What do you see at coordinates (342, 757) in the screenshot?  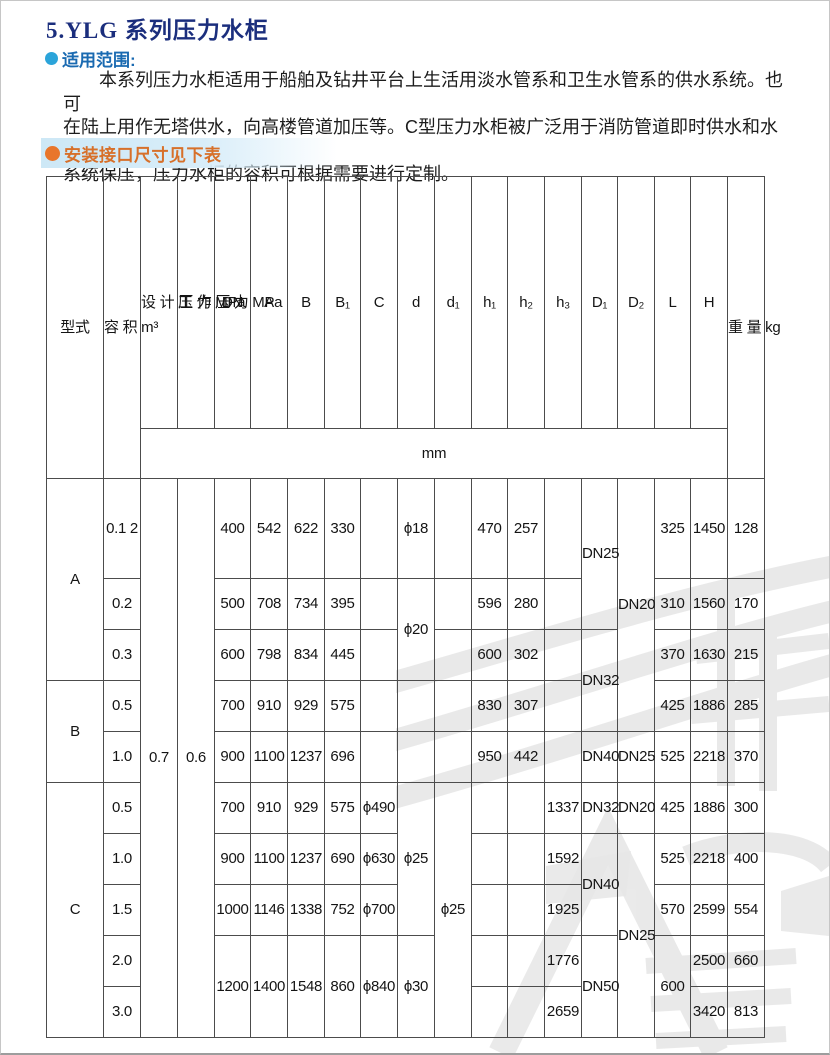 I see `table-cell: 696` at bounding box center [342, 757].